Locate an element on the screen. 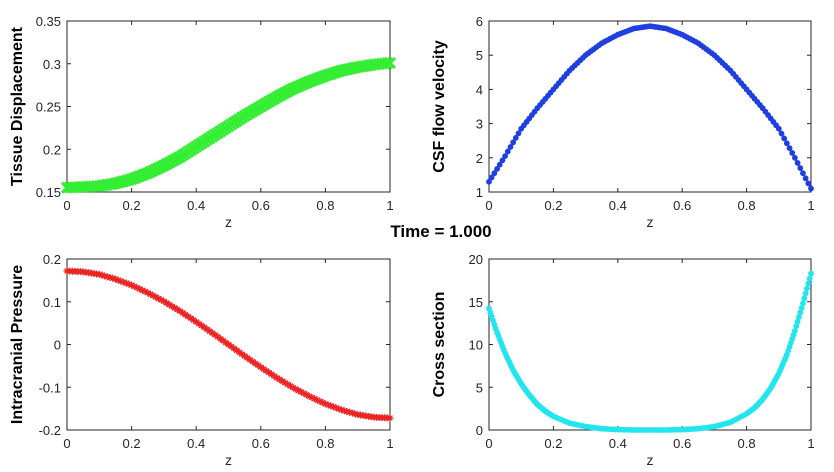  y-axis-label: Tissue Displacement is located at coordinates (17, 106).